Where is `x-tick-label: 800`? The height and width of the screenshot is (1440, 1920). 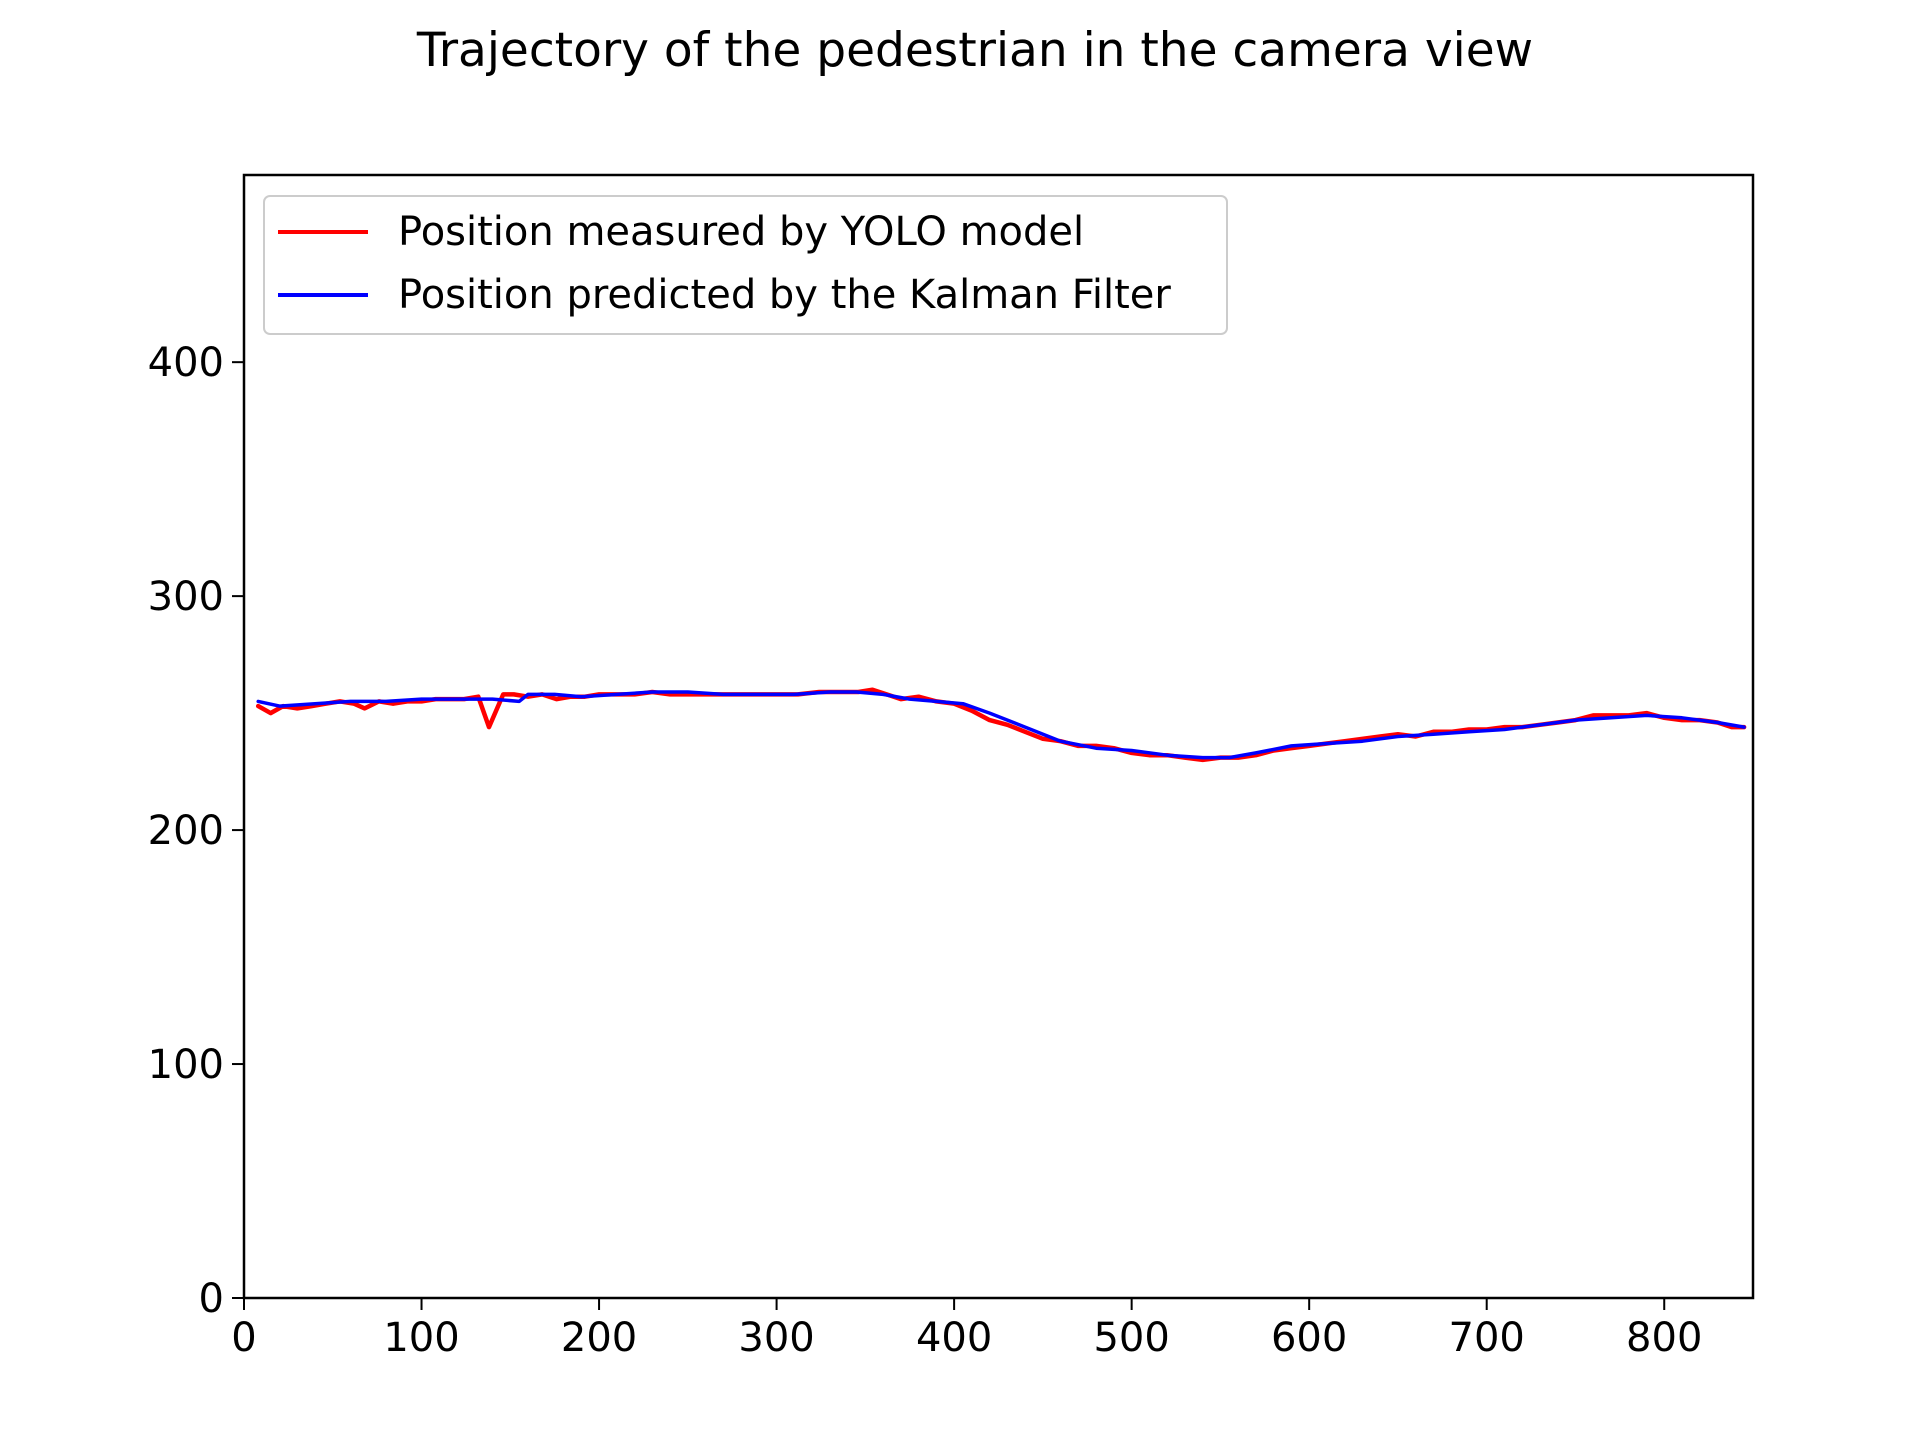
x-tick-label: 800 is located at coordinates (1664, 1338).